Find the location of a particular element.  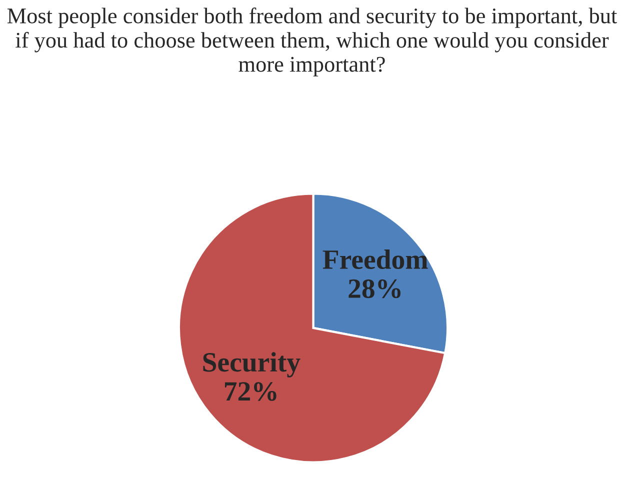

data-label: 72% is located at coordinates (250, 391).